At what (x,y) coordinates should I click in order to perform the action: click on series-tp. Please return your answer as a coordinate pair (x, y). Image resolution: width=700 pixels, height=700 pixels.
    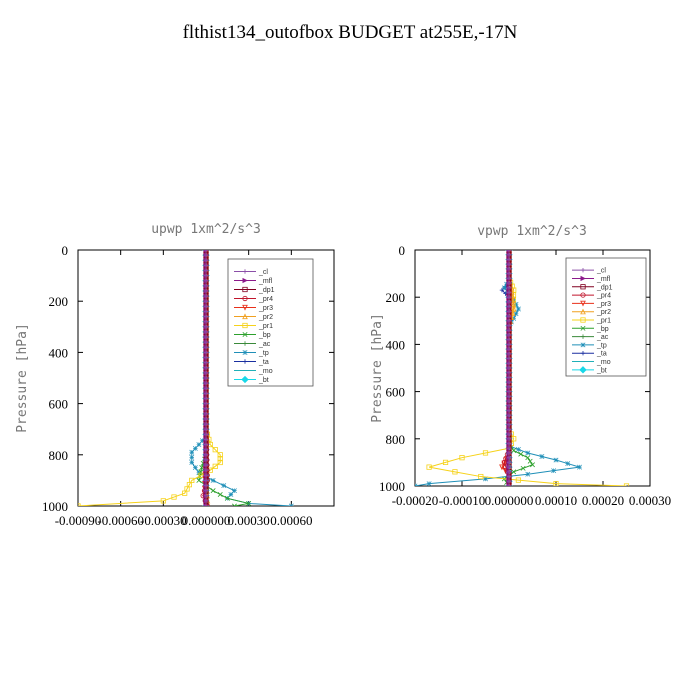
    Looking at the image, I should click on (498, 368).